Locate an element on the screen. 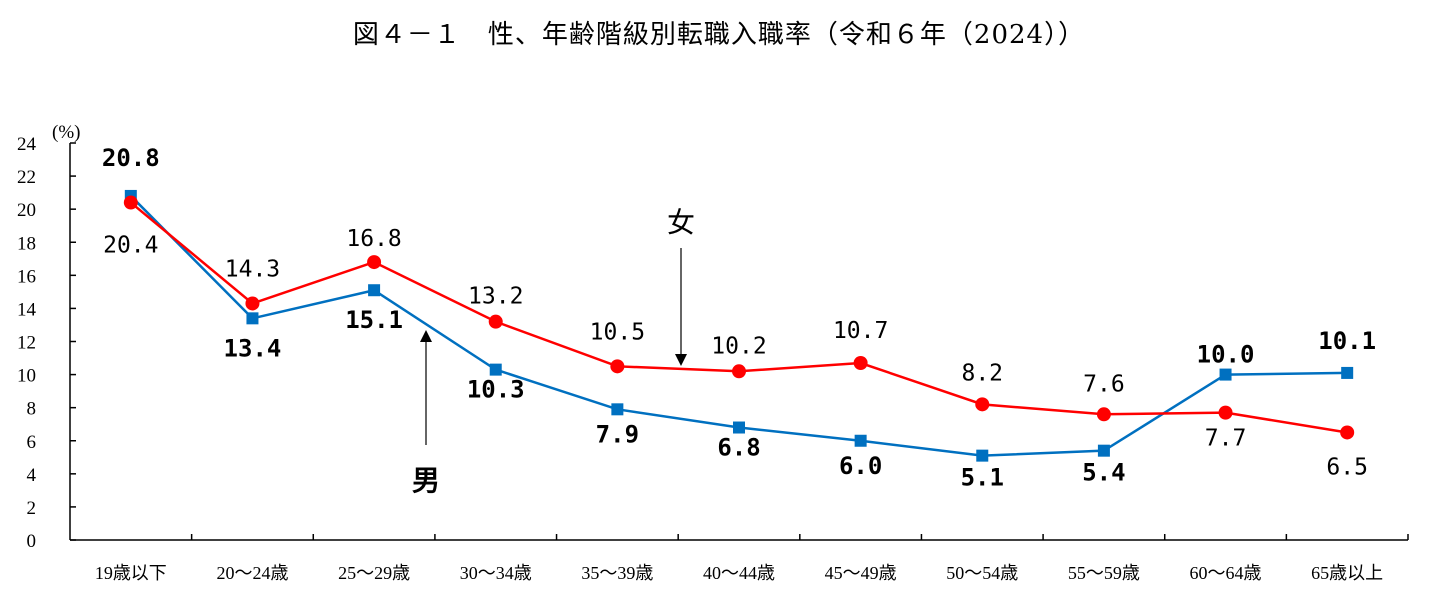 The width and height of the screenshot is (1438, 601). y-tick-label: 14 is located at coordinates (27, 309).